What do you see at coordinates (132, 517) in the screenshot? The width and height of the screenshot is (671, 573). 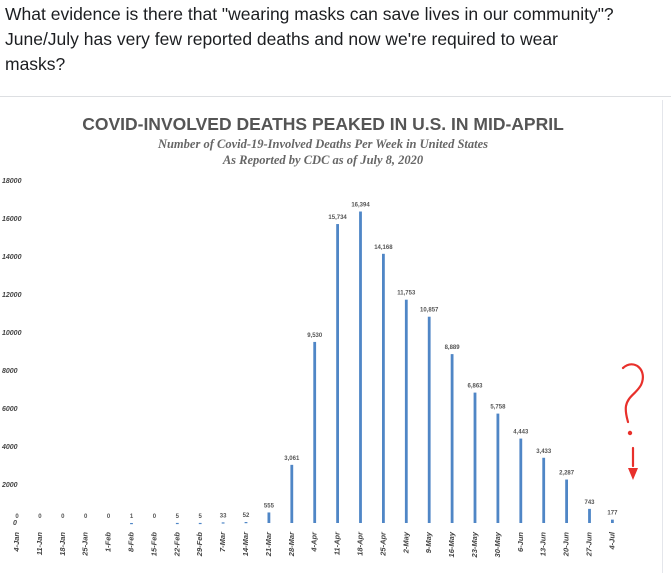 I see `data-label: 1` at bounding box center [132, 517].